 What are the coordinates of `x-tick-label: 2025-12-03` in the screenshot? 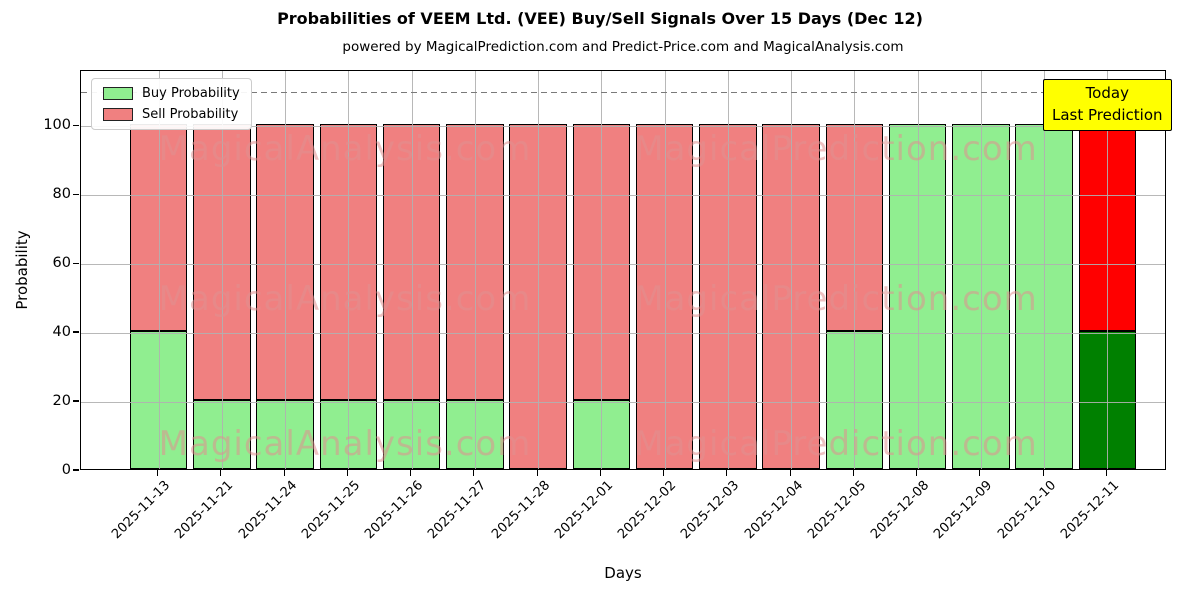 It's located at (710, 510).